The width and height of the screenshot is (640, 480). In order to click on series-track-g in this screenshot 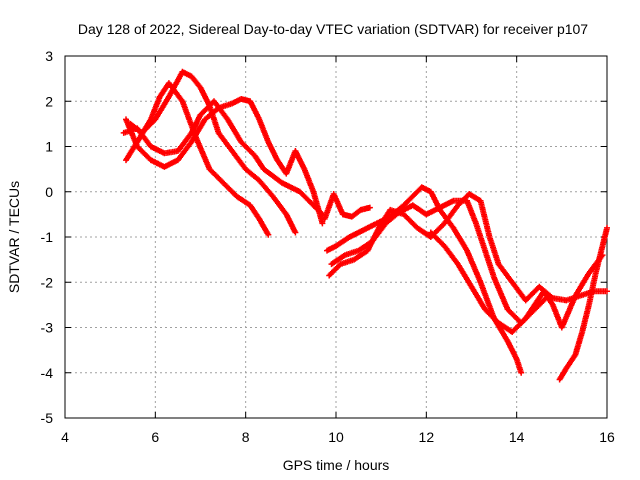, I will do `click(468, 247)`.